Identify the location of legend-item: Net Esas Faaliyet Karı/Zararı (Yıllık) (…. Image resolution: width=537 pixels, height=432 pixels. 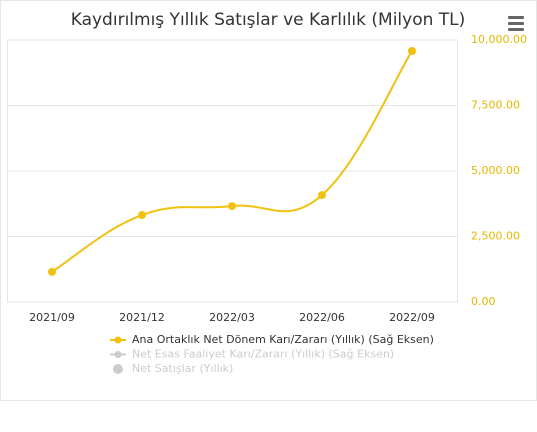
(263, 354).